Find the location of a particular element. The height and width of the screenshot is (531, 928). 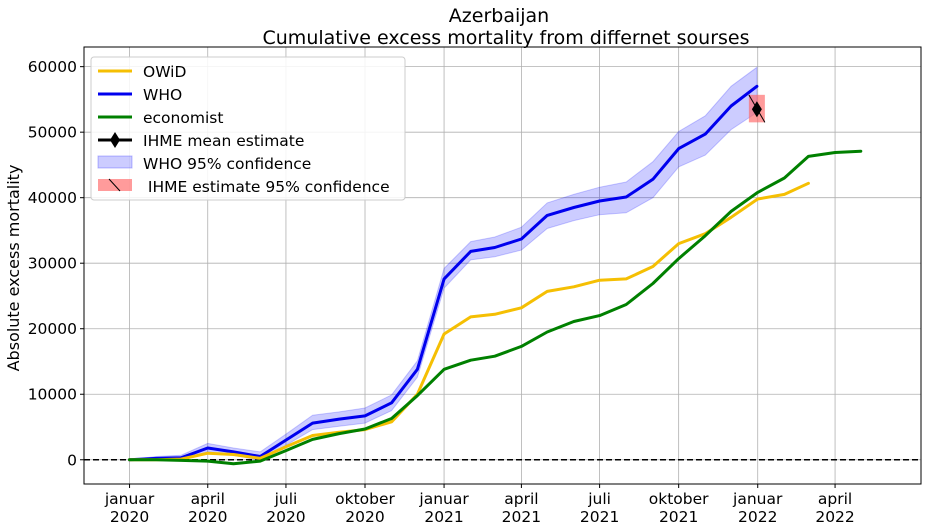

y-tick-label: 50000 is located at coordinates (52, 133).